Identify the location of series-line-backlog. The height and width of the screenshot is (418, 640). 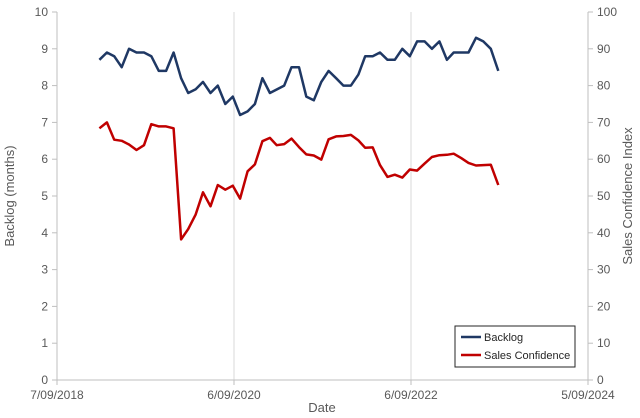
(299, 76).